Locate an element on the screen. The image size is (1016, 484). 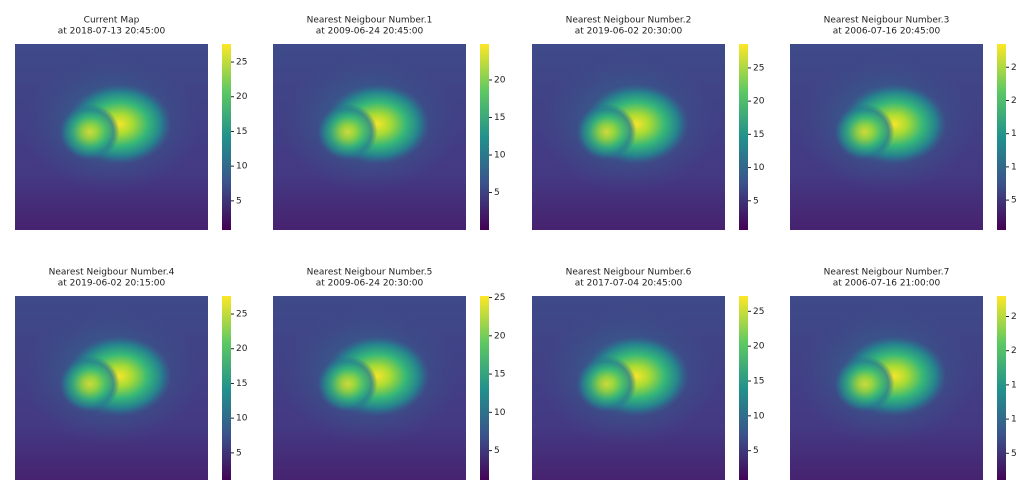
panel-subtitle: at 2018-07-13 20:45:00 is located at coordinates (112, 32).